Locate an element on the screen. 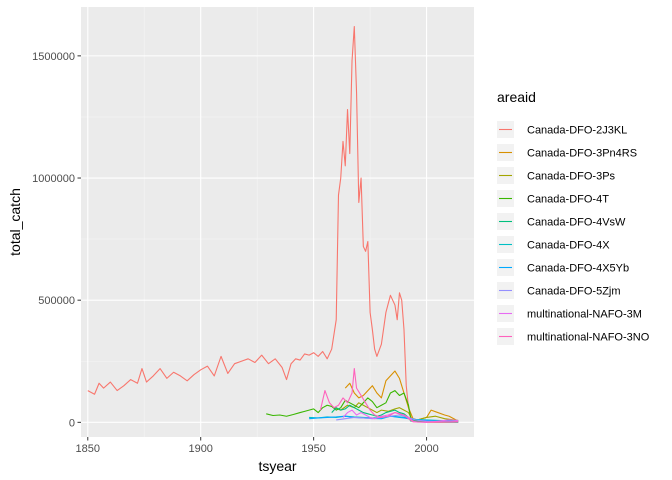  legend-item: Canada-DFO-4T is located at coordinates (553, 198).